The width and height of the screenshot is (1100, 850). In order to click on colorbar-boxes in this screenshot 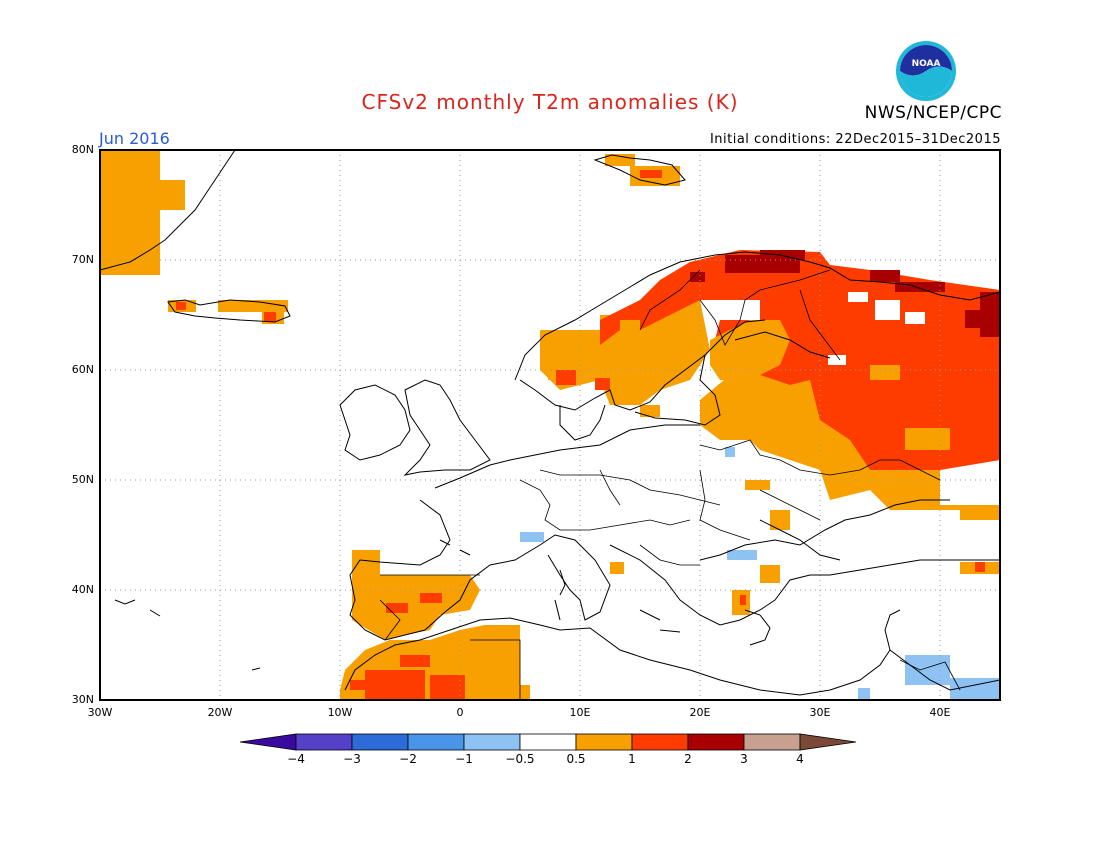, I will do `click(548, 742)`.